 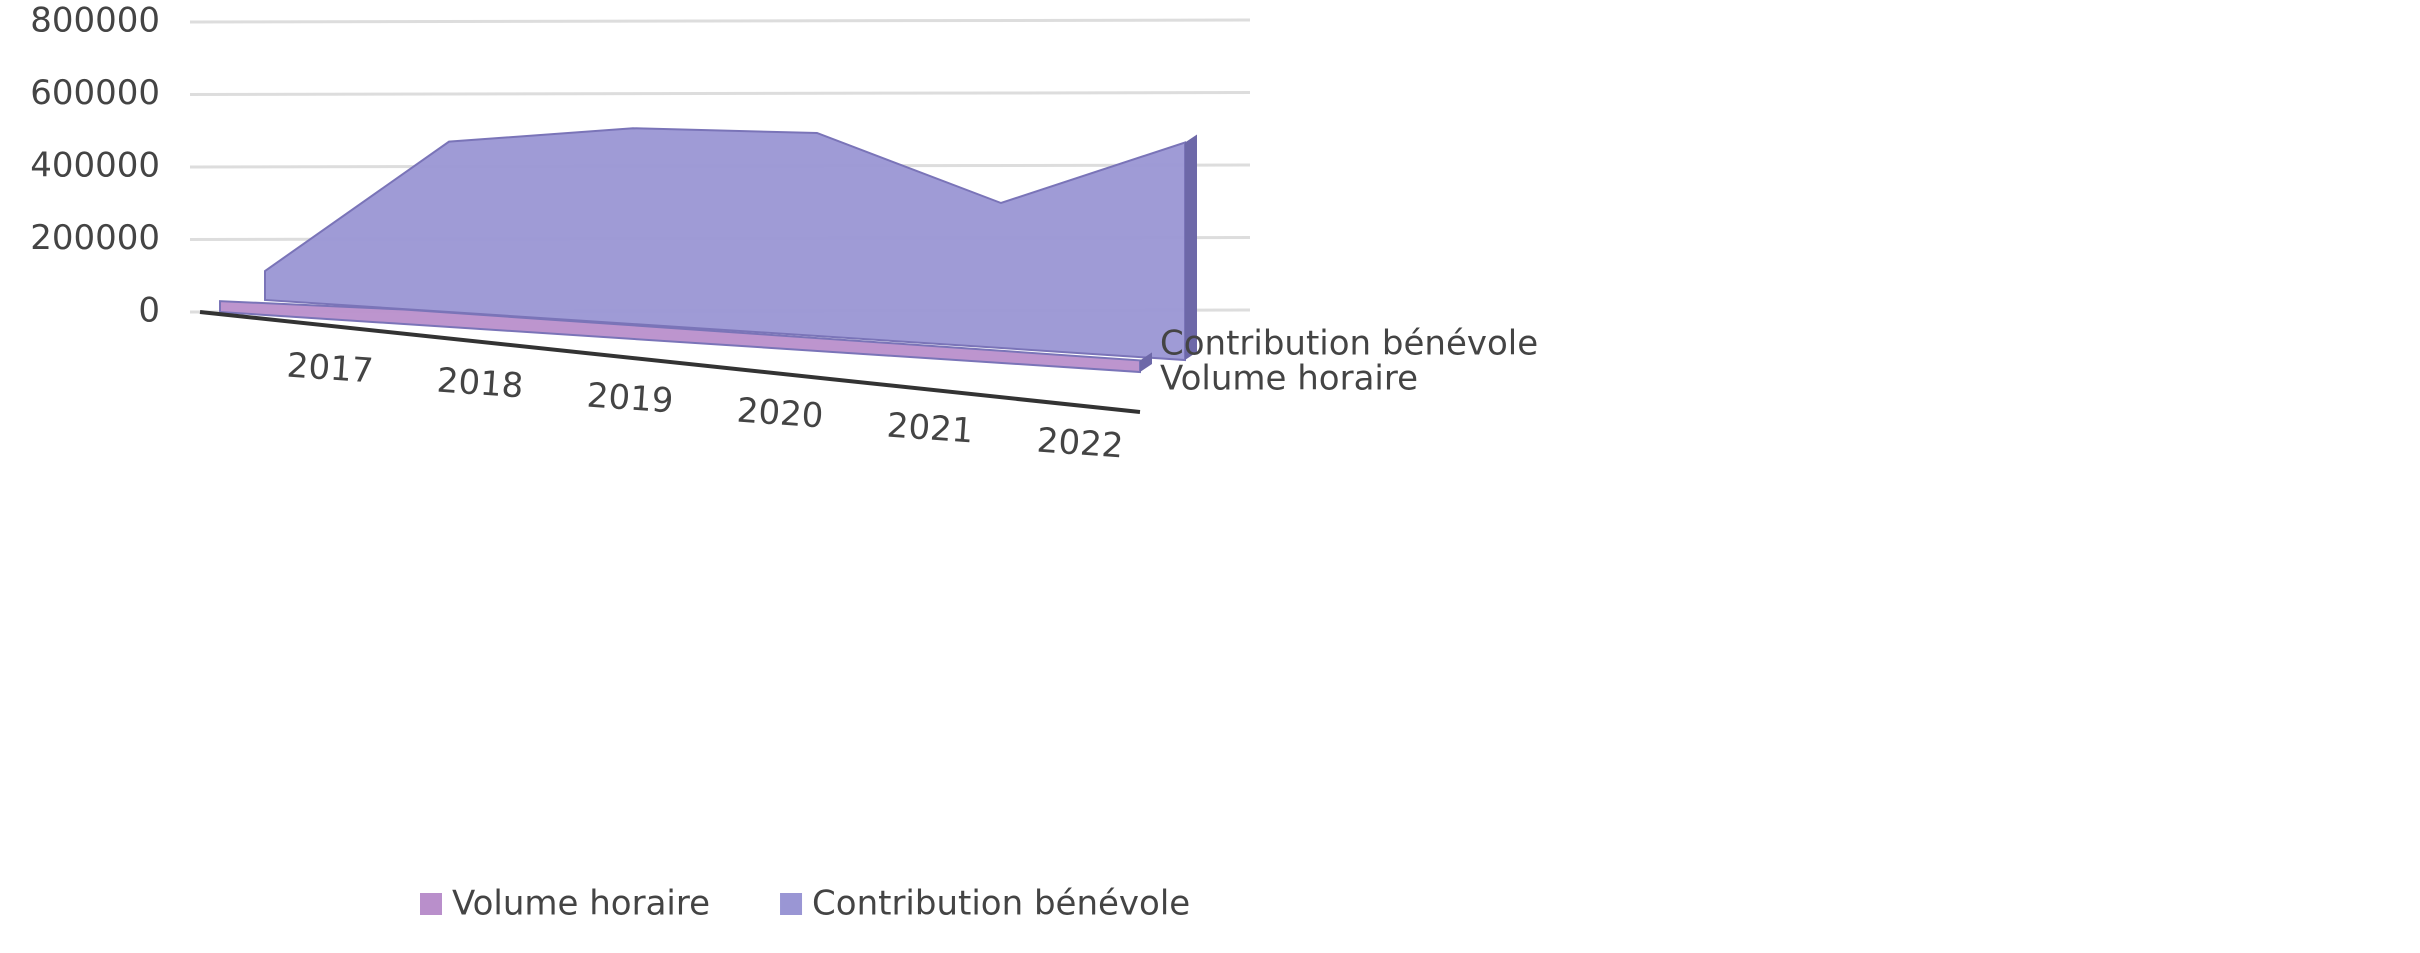 I want to click on x-tick-label: 2022, so click(x=1080, y=444).